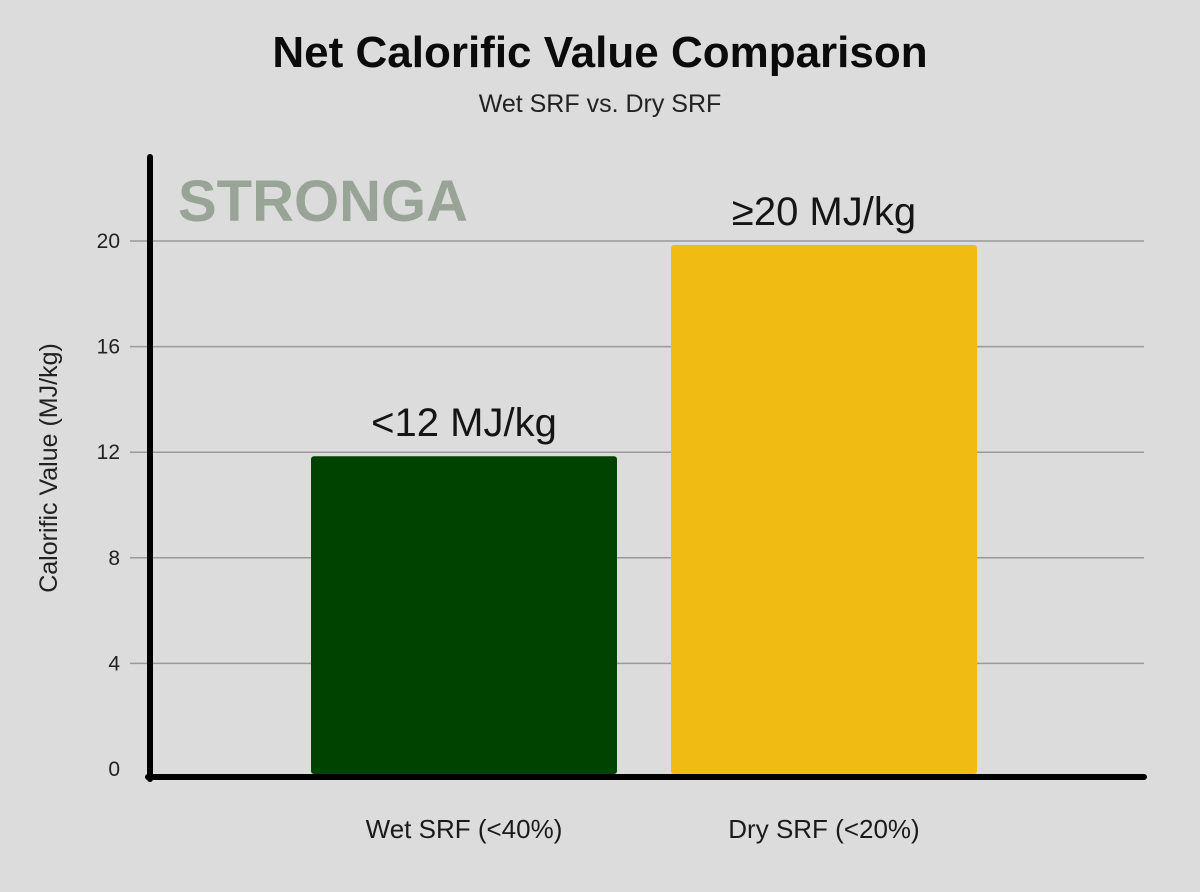  Describe the element at coordinates (114, 558) in the screenshot. I see `y-tick-label: 8` at that location.